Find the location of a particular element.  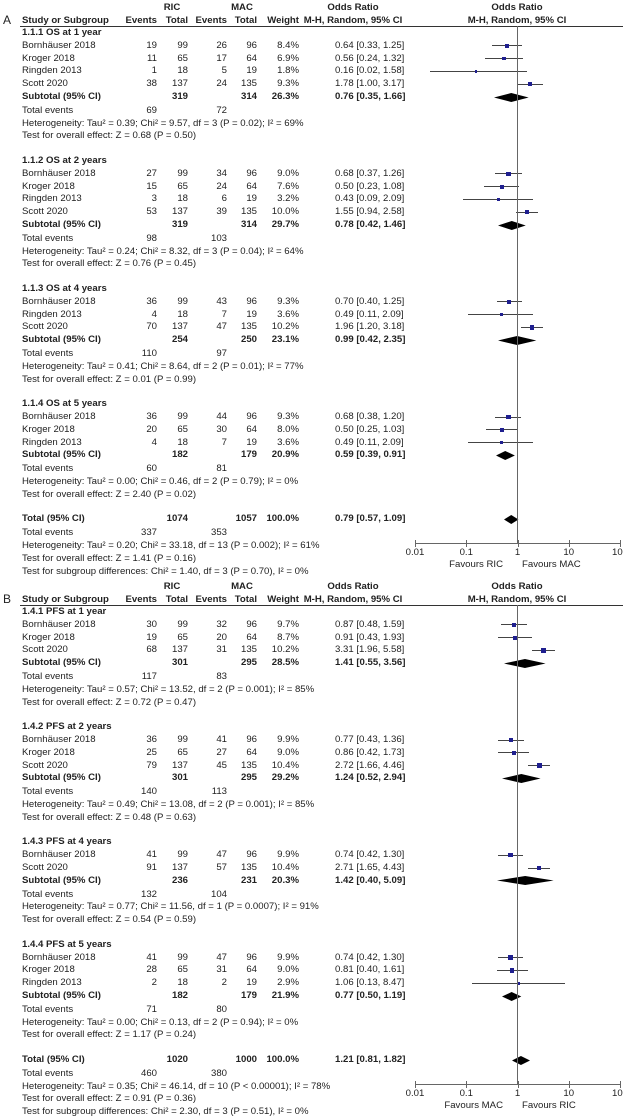

ric-total: 1074 is located at coordinates (177, 519).